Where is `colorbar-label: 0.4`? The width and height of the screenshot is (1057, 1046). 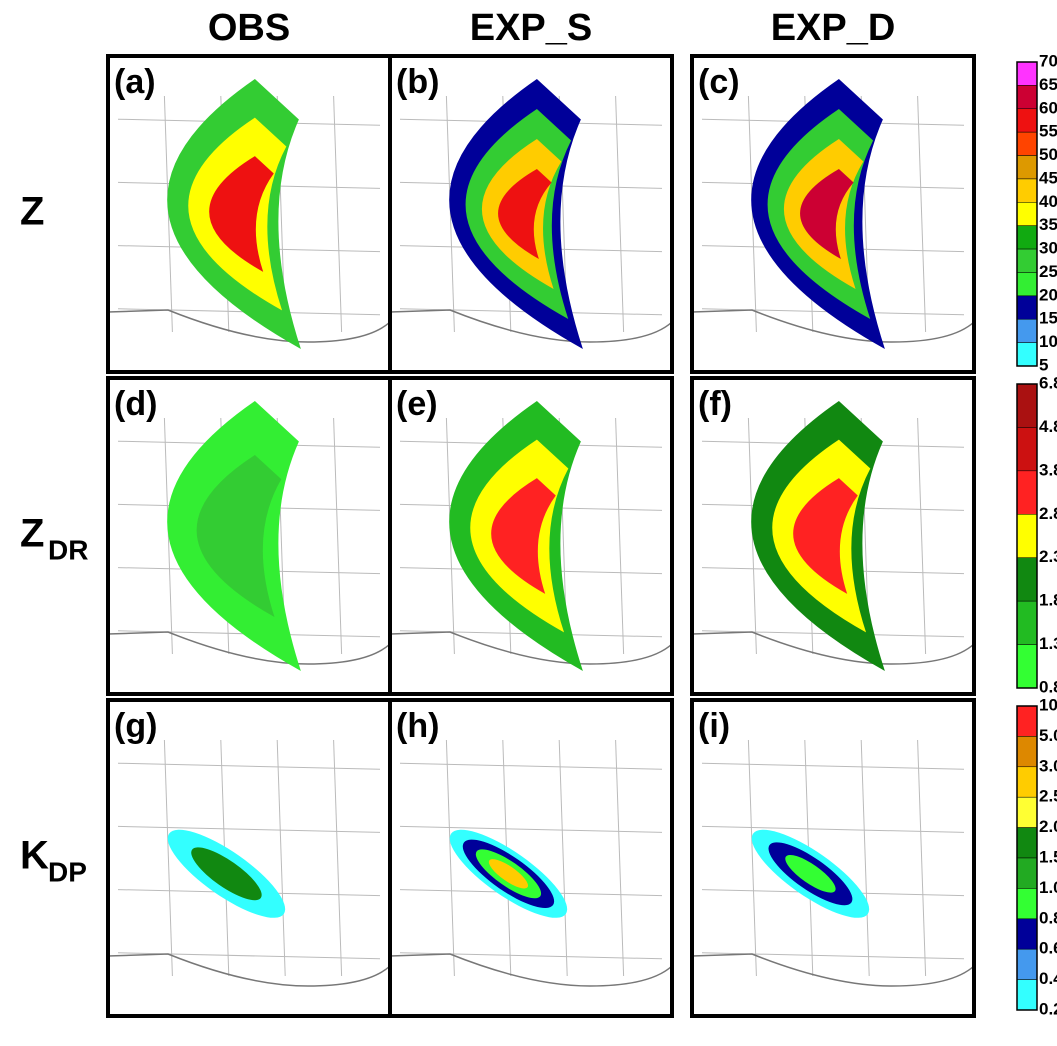 colorbar-label: 0.4 is located at coordinates (1048, 978).